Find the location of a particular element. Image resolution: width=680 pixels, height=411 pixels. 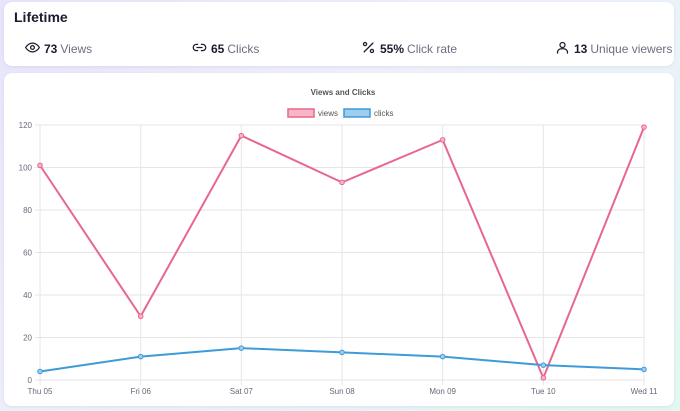

legend-label-views: views is located at coordinates (328, 113).